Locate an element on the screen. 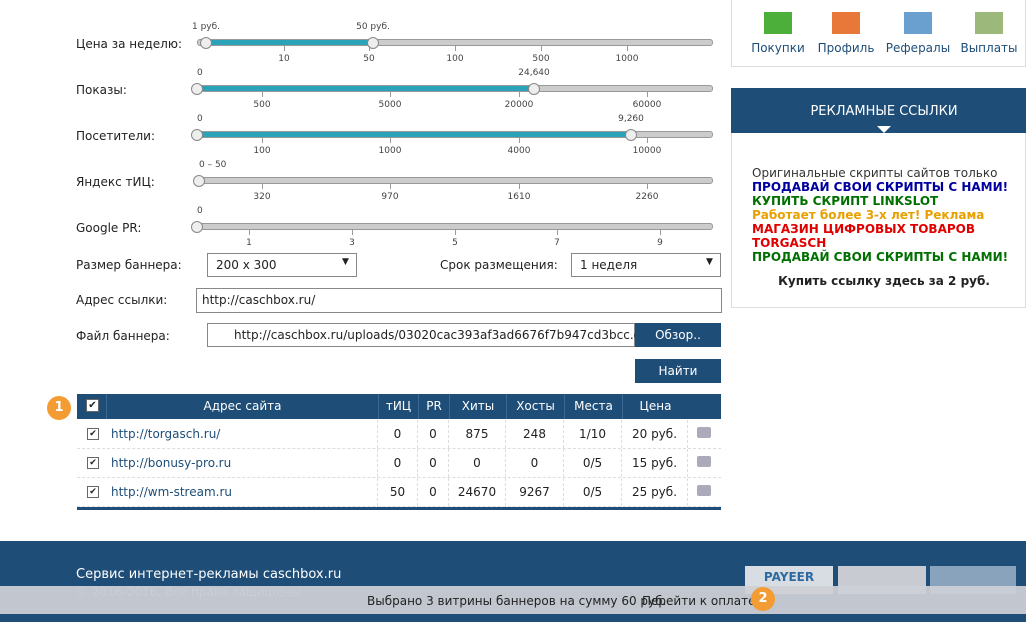 Image resolution: width=1026 pixels, height=622 pixels. table-cell: 24670 is located at coordinates (477, 492).